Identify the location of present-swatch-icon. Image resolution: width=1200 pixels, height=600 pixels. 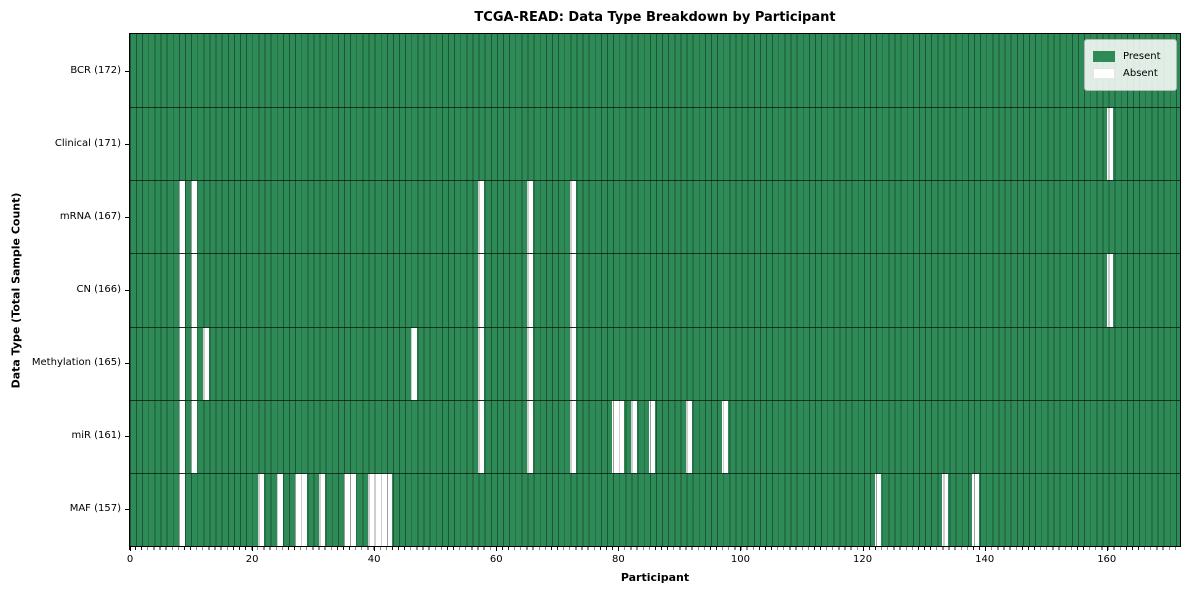
(1104, 56).